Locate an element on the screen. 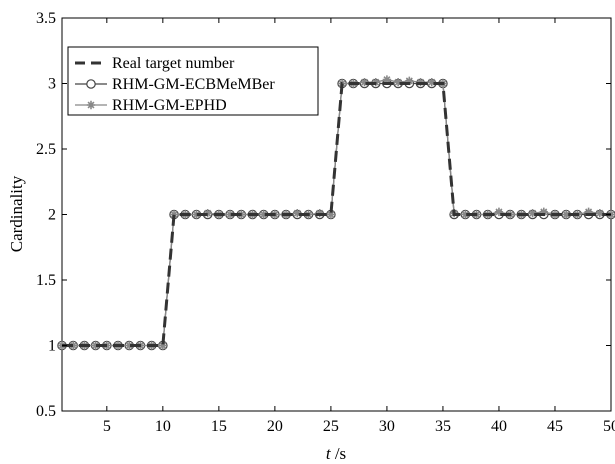 This screenshot has height=464, width=615. x-tick-label: 20 is located at coordinates (275, 426).